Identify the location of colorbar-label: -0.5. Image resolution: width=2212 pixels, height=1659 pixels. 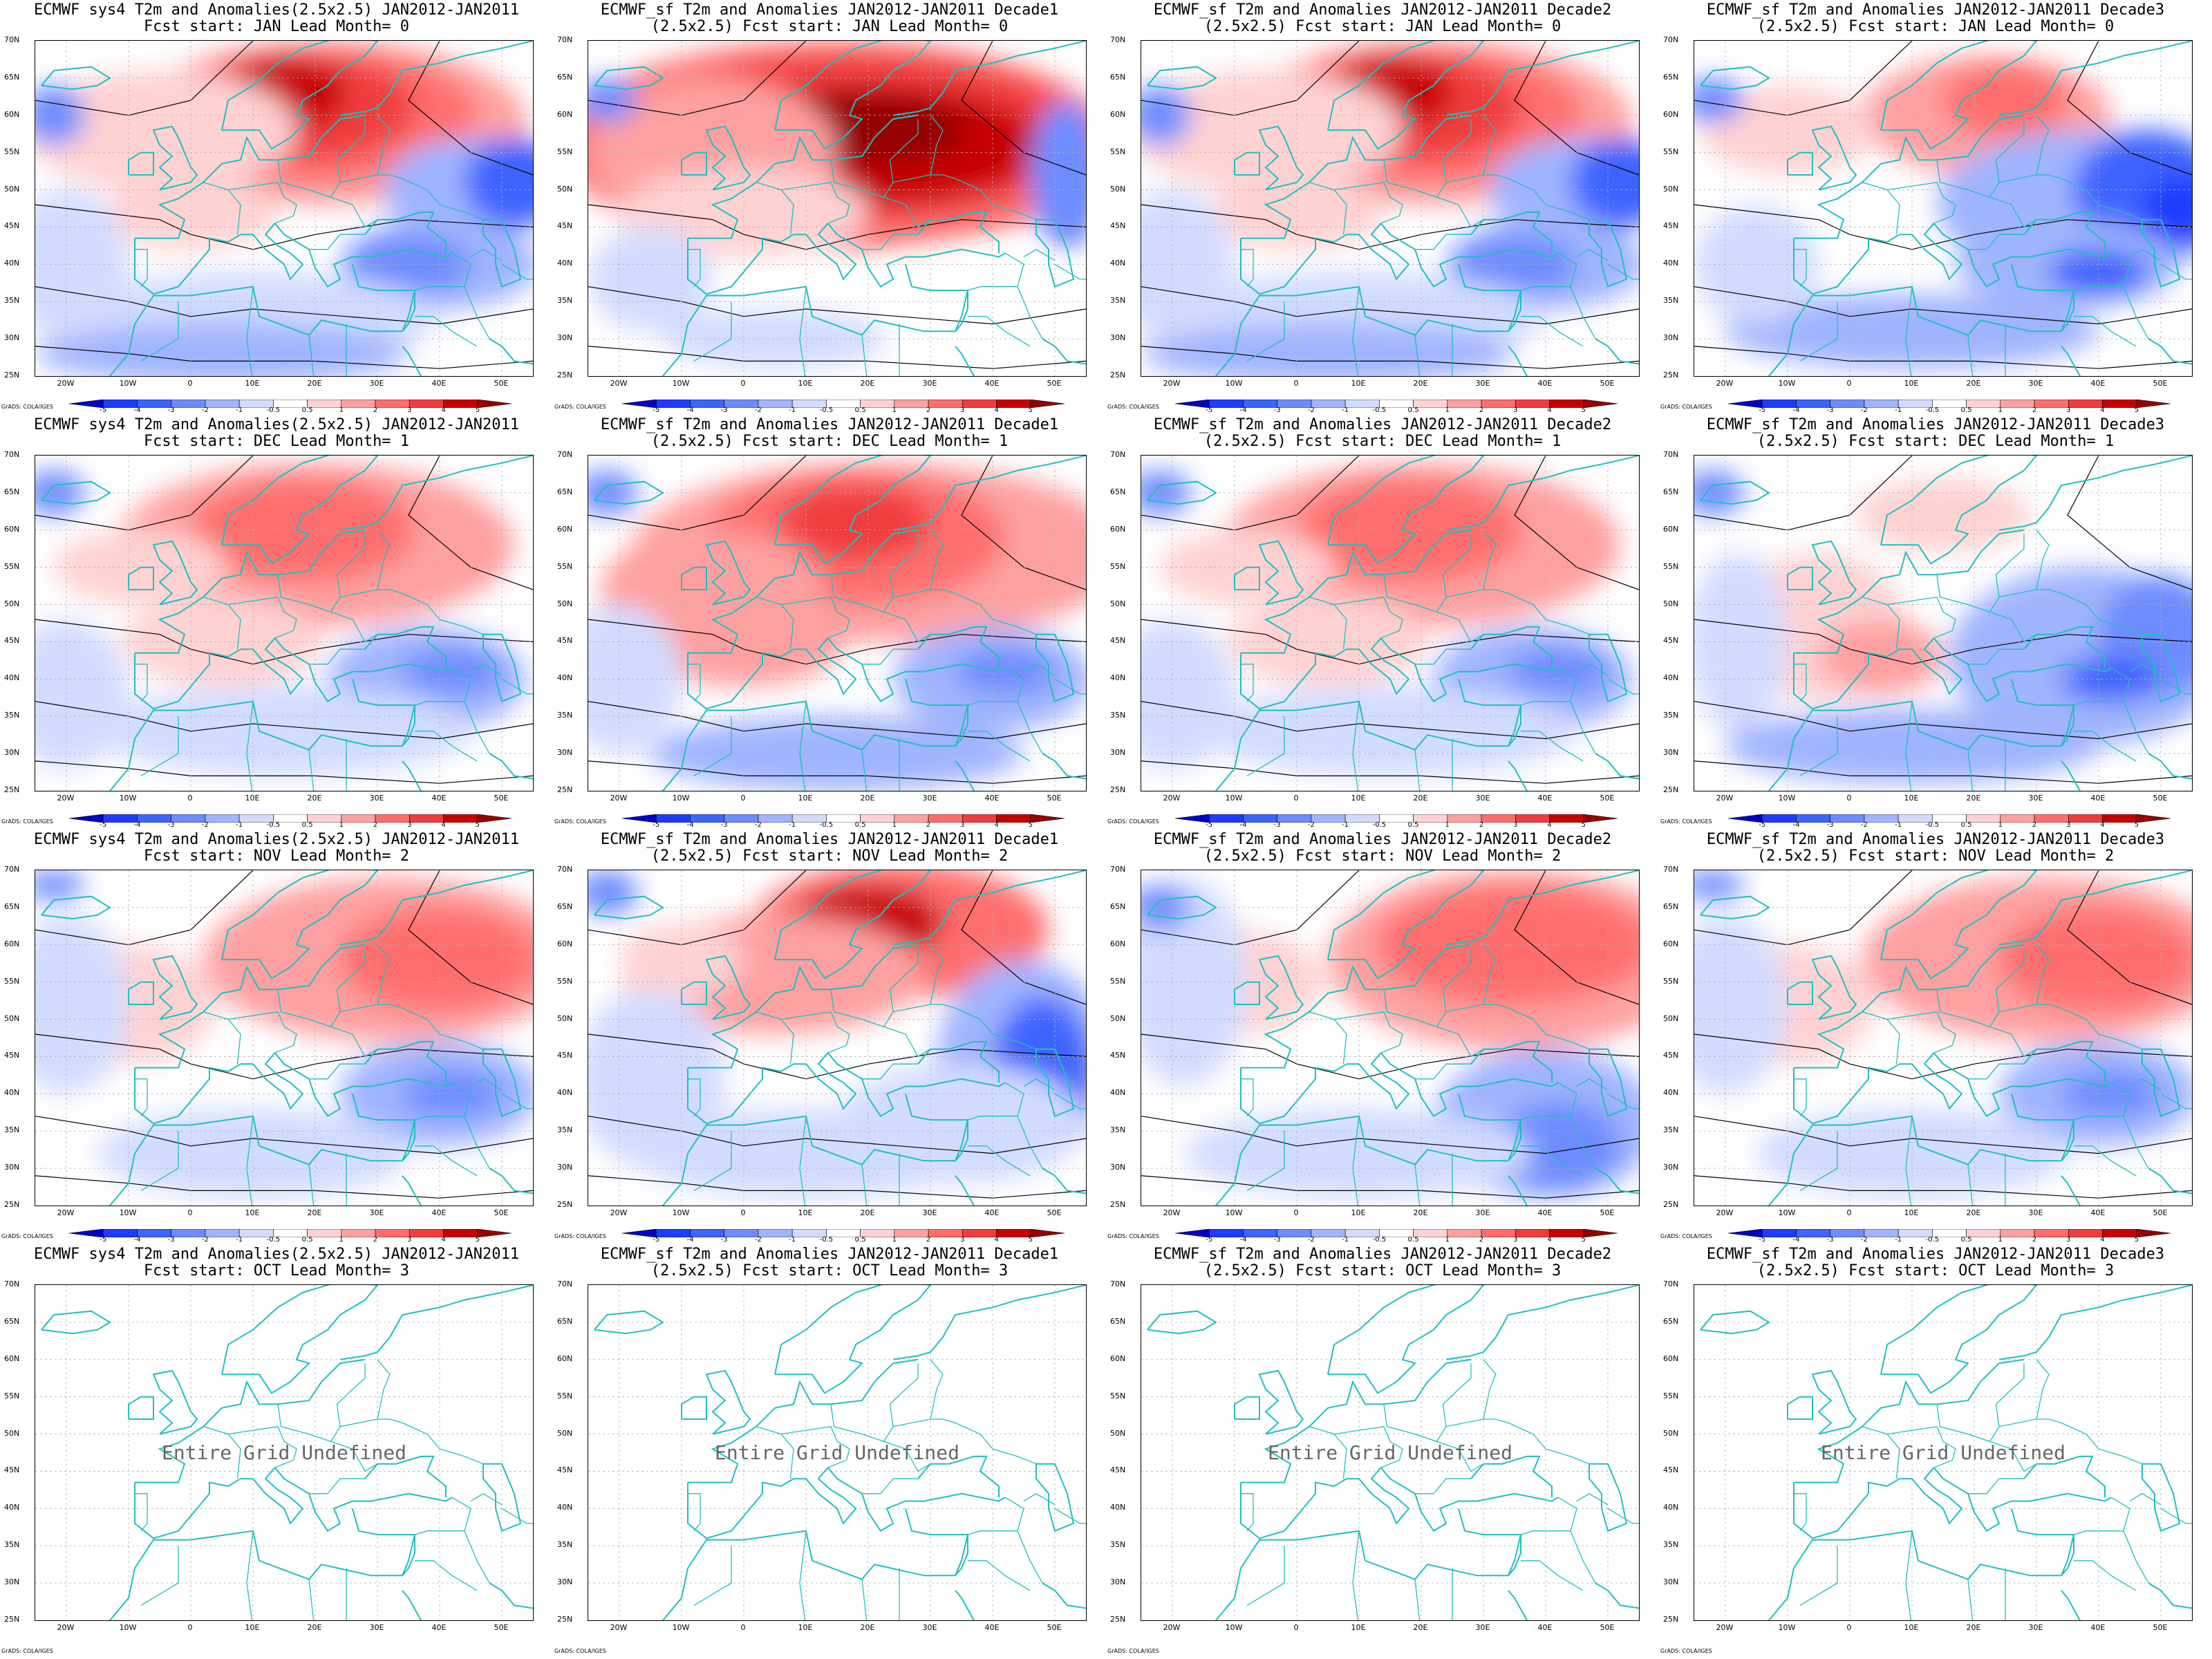
(1379, 825).